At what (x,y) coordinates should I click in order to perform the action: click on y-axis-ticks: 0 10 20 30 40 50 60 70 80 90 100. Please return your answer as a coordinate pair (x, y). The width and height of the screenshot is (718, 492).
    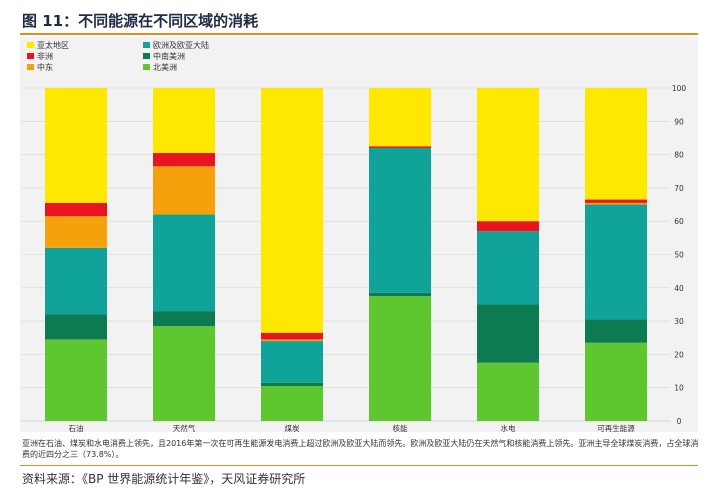
    Looking at the image, I should click on (679, 255).